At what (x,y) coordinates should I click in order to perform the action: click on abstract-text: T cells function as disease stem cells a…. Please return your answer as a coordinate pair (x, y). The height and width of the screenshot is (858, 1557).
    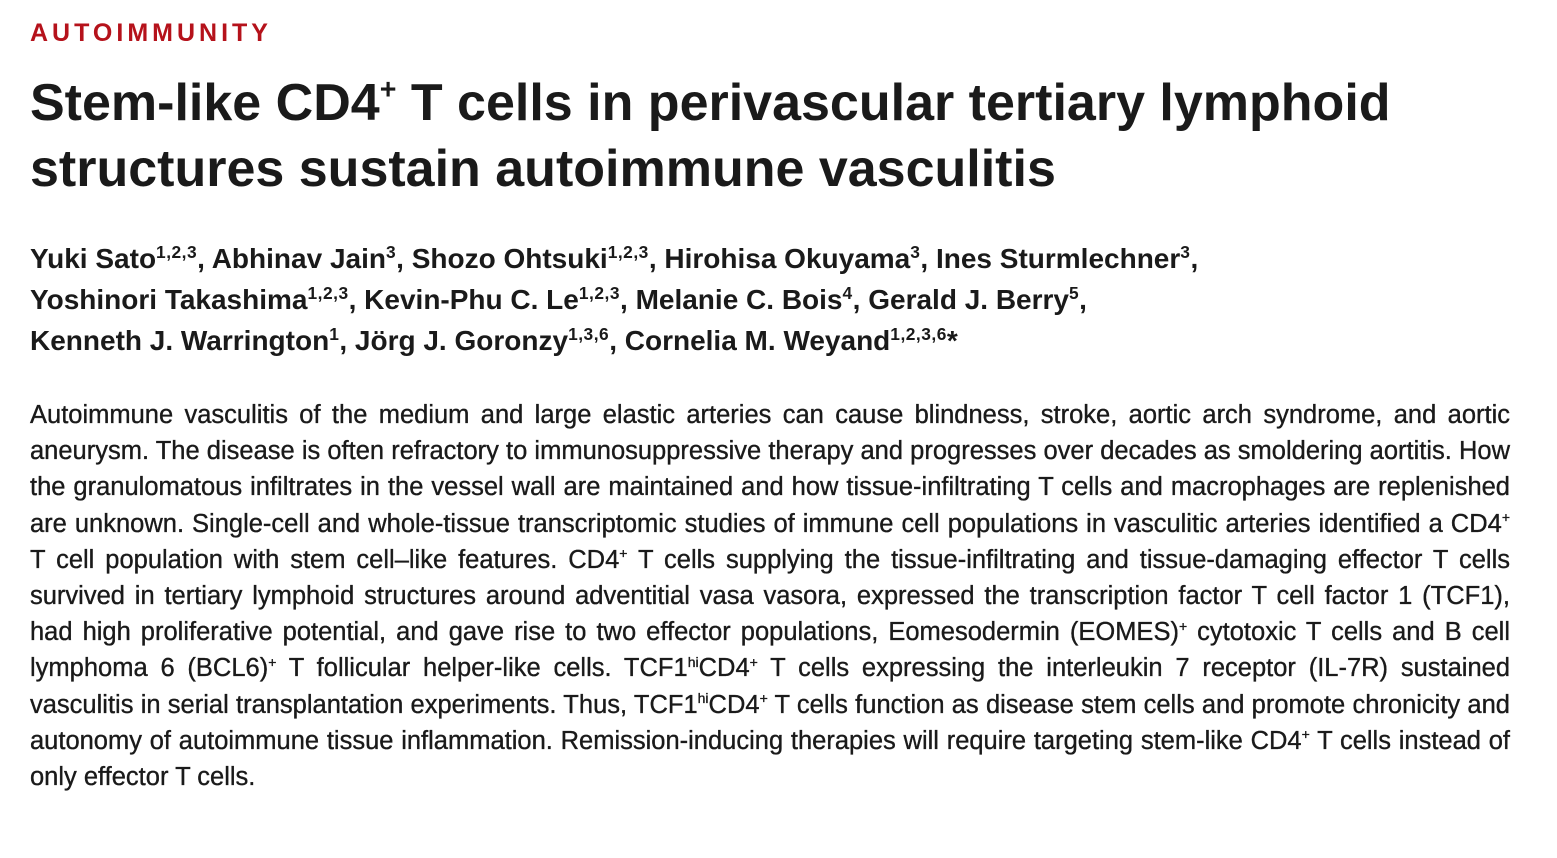
    Looking at the image, I should click on (770, 722).